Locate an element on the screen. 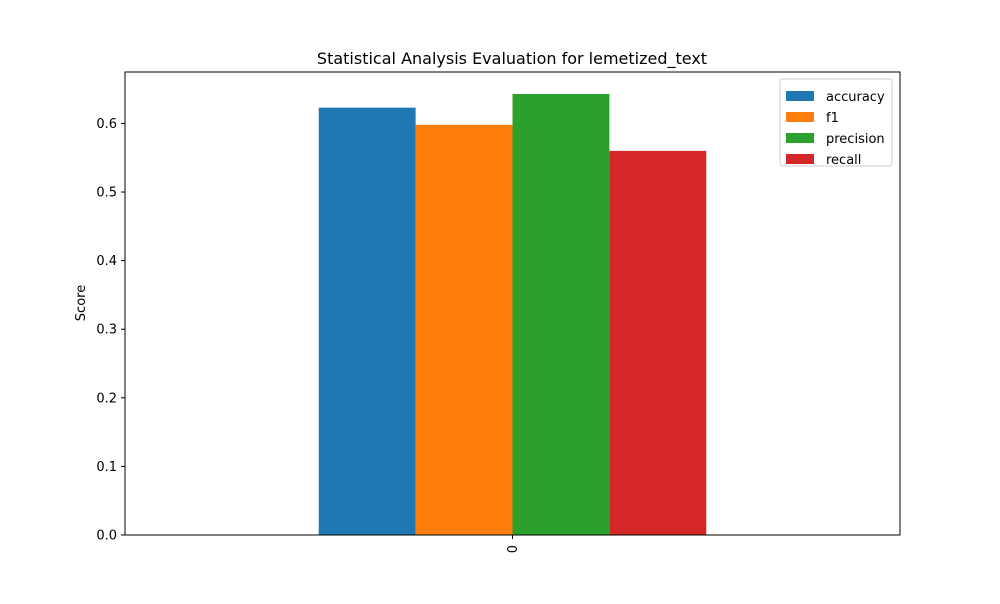 The image size is (1000, 604). bar-precision is located at coordinates (561, 314).